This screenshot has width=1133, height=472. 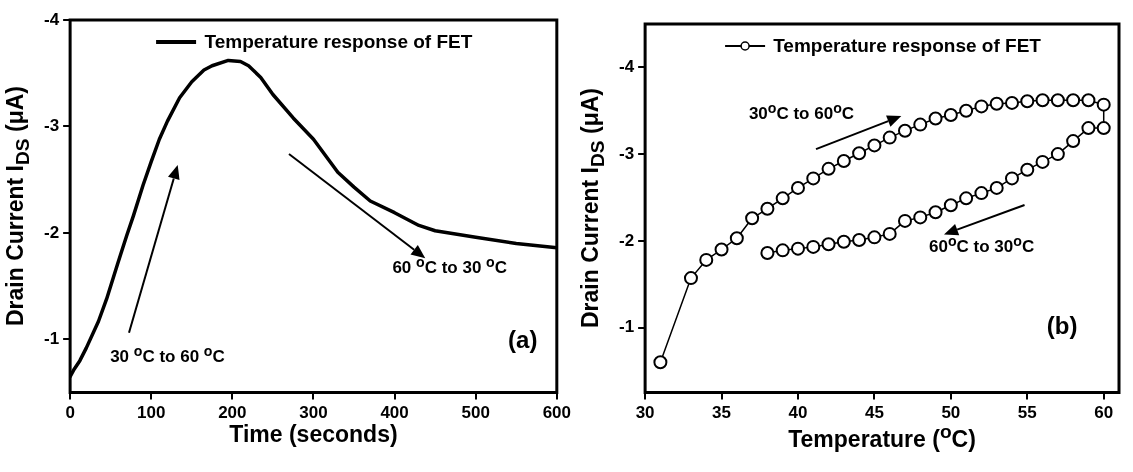 What do you see at coordinates (798, 413) in the screenshot?
I see `x-tick-label: 40` at bounding box center [798, 413].